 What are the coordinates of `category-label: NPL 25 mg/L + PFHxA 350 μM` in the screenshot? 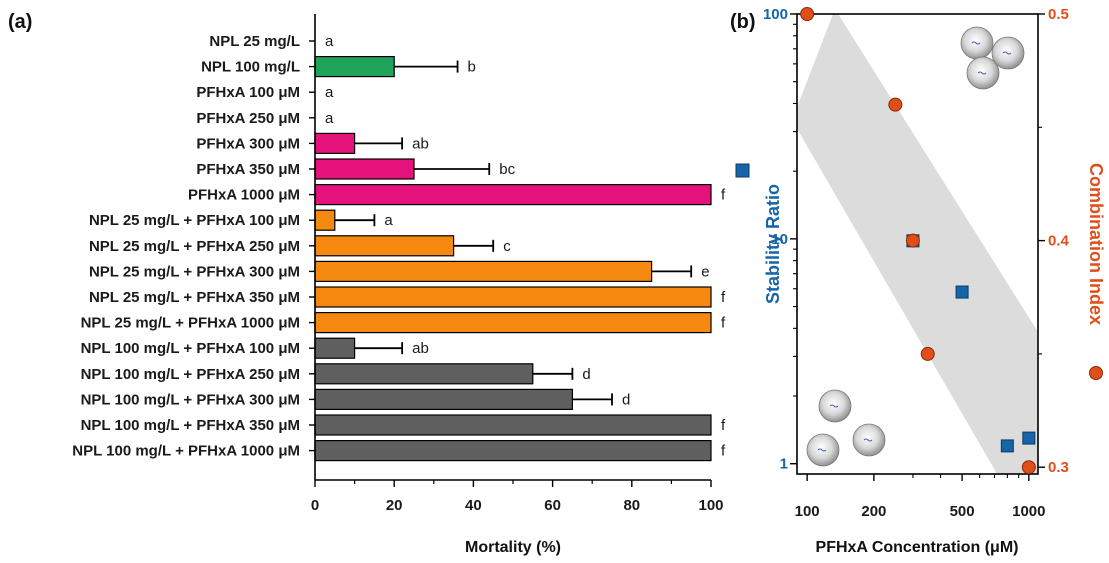 It's located at (194, 297).